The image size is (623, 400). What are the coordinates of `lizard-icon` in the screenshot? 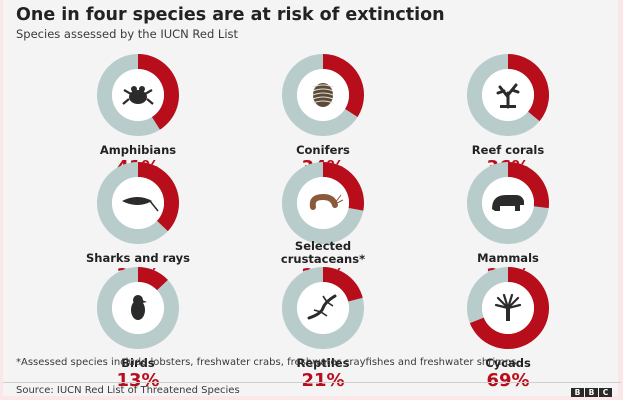 It's located at (322, 307).